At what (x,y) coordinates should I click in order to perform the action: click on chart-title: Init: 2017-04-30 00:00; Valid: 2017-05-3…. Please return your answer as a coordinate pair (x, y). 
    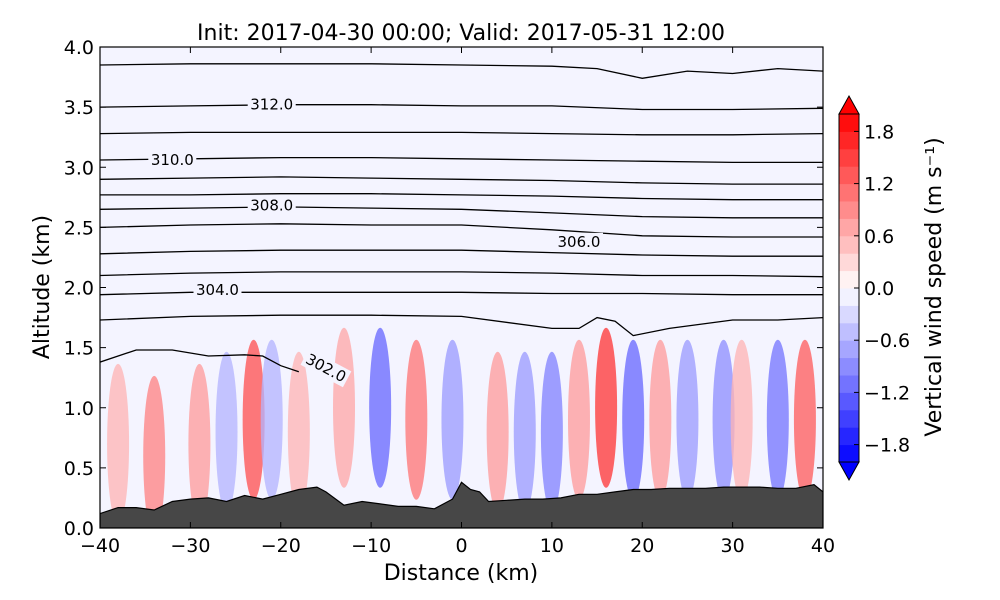
    Looking at the image, I should click on (461, 33).